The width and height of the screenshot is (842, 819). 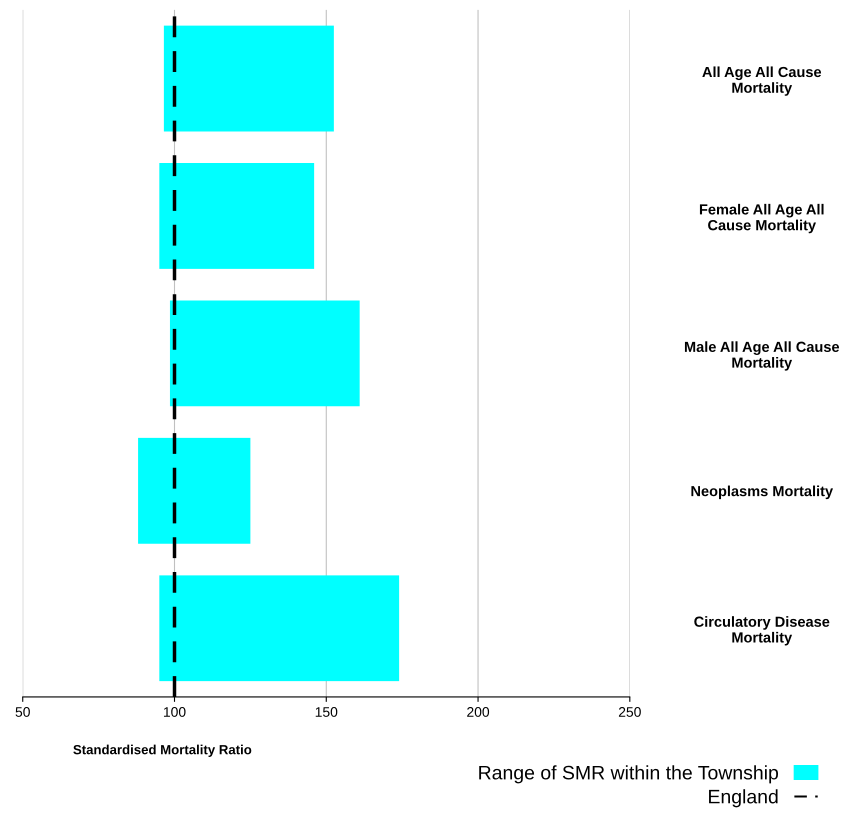 What do you see at coordinates (629, 712) in the screenshot?
I see `x-tick-label: 250` at bounding box center [629, 712].